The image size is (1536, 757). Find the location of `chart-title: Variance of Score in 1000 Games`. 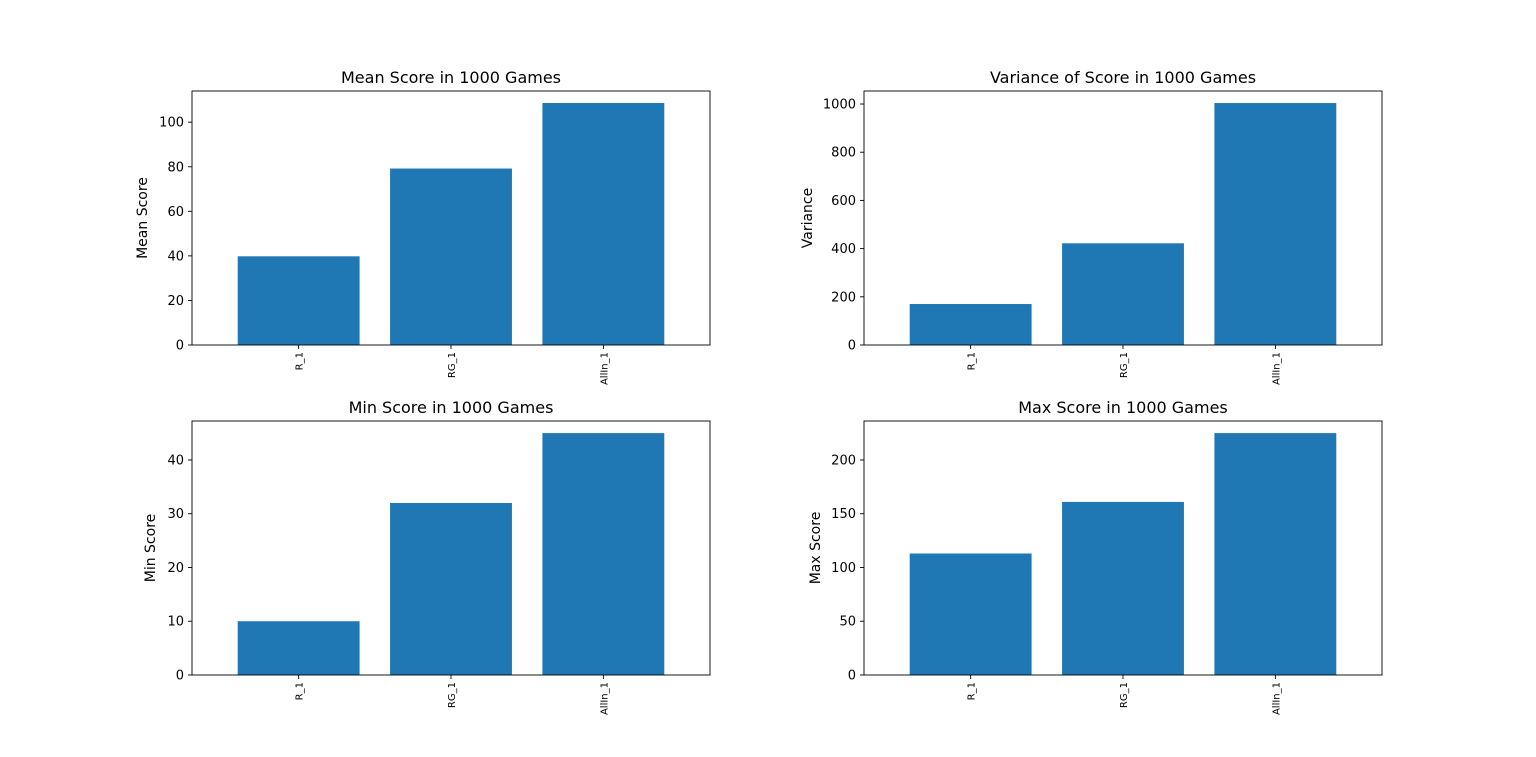

chart-title: Variance of Score in 1000 Games is located at coordinates (1123, 77).